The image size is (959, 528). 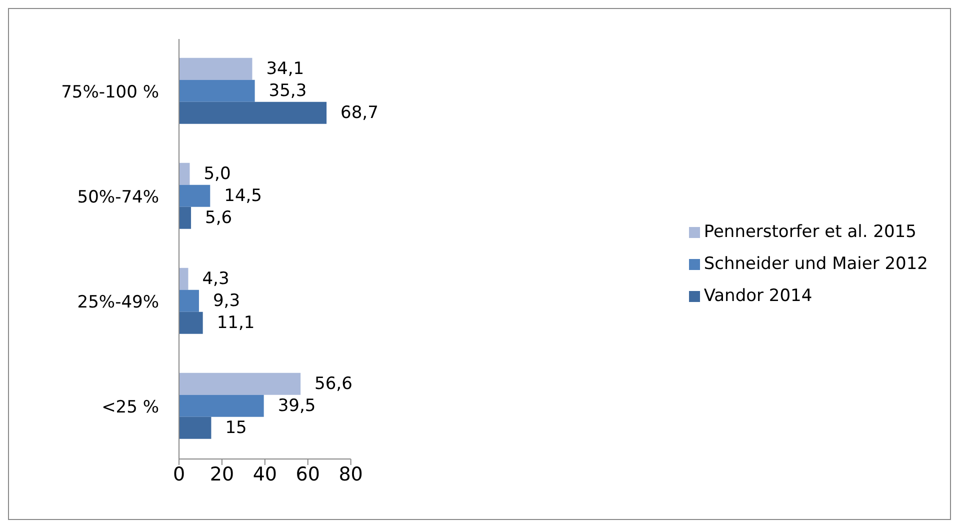 I want to click on data-label: 4,3, so click(x=216, y=278).